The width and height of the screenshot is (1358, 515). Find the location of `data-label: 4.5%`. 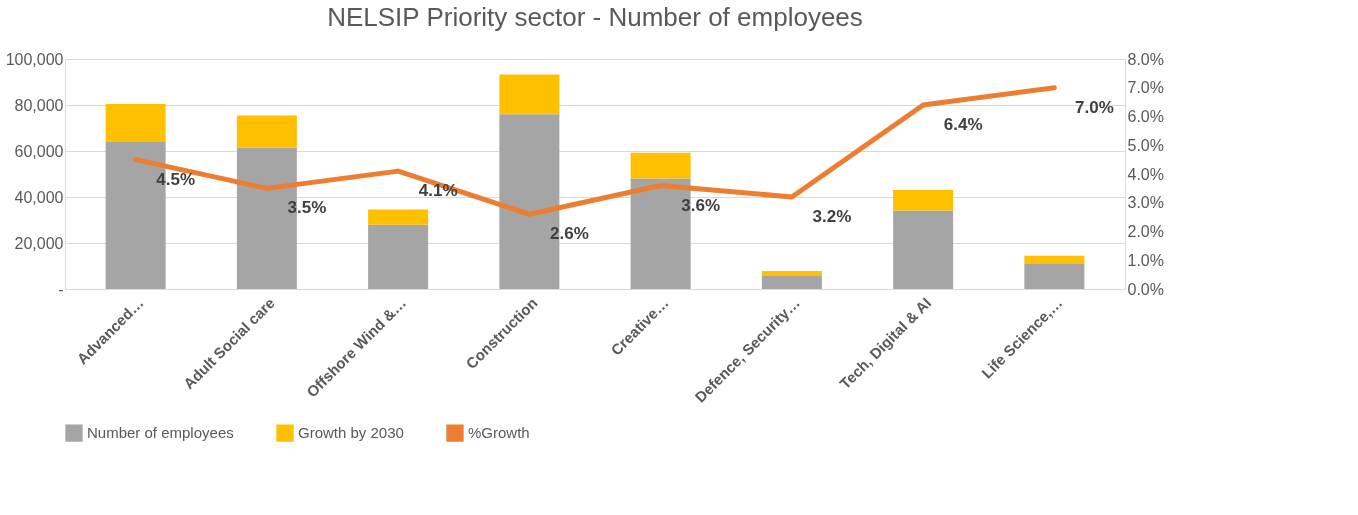

data-label: 4.5% is located at coordinates (175, 179).